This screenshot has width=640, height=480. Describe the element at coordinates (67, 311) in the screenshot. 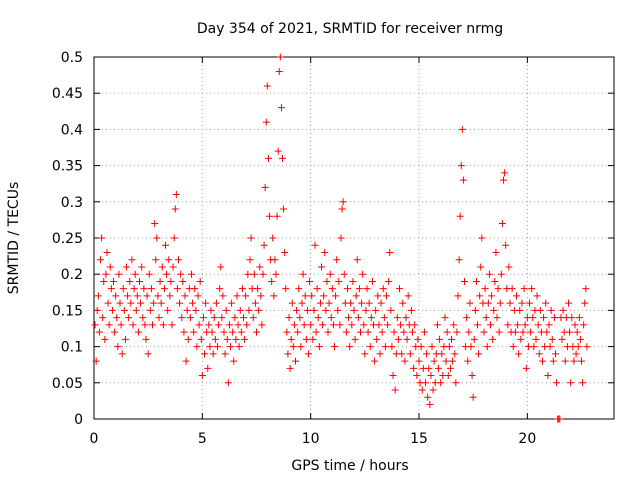

I see `y-tick-label: 0.15` at that location.